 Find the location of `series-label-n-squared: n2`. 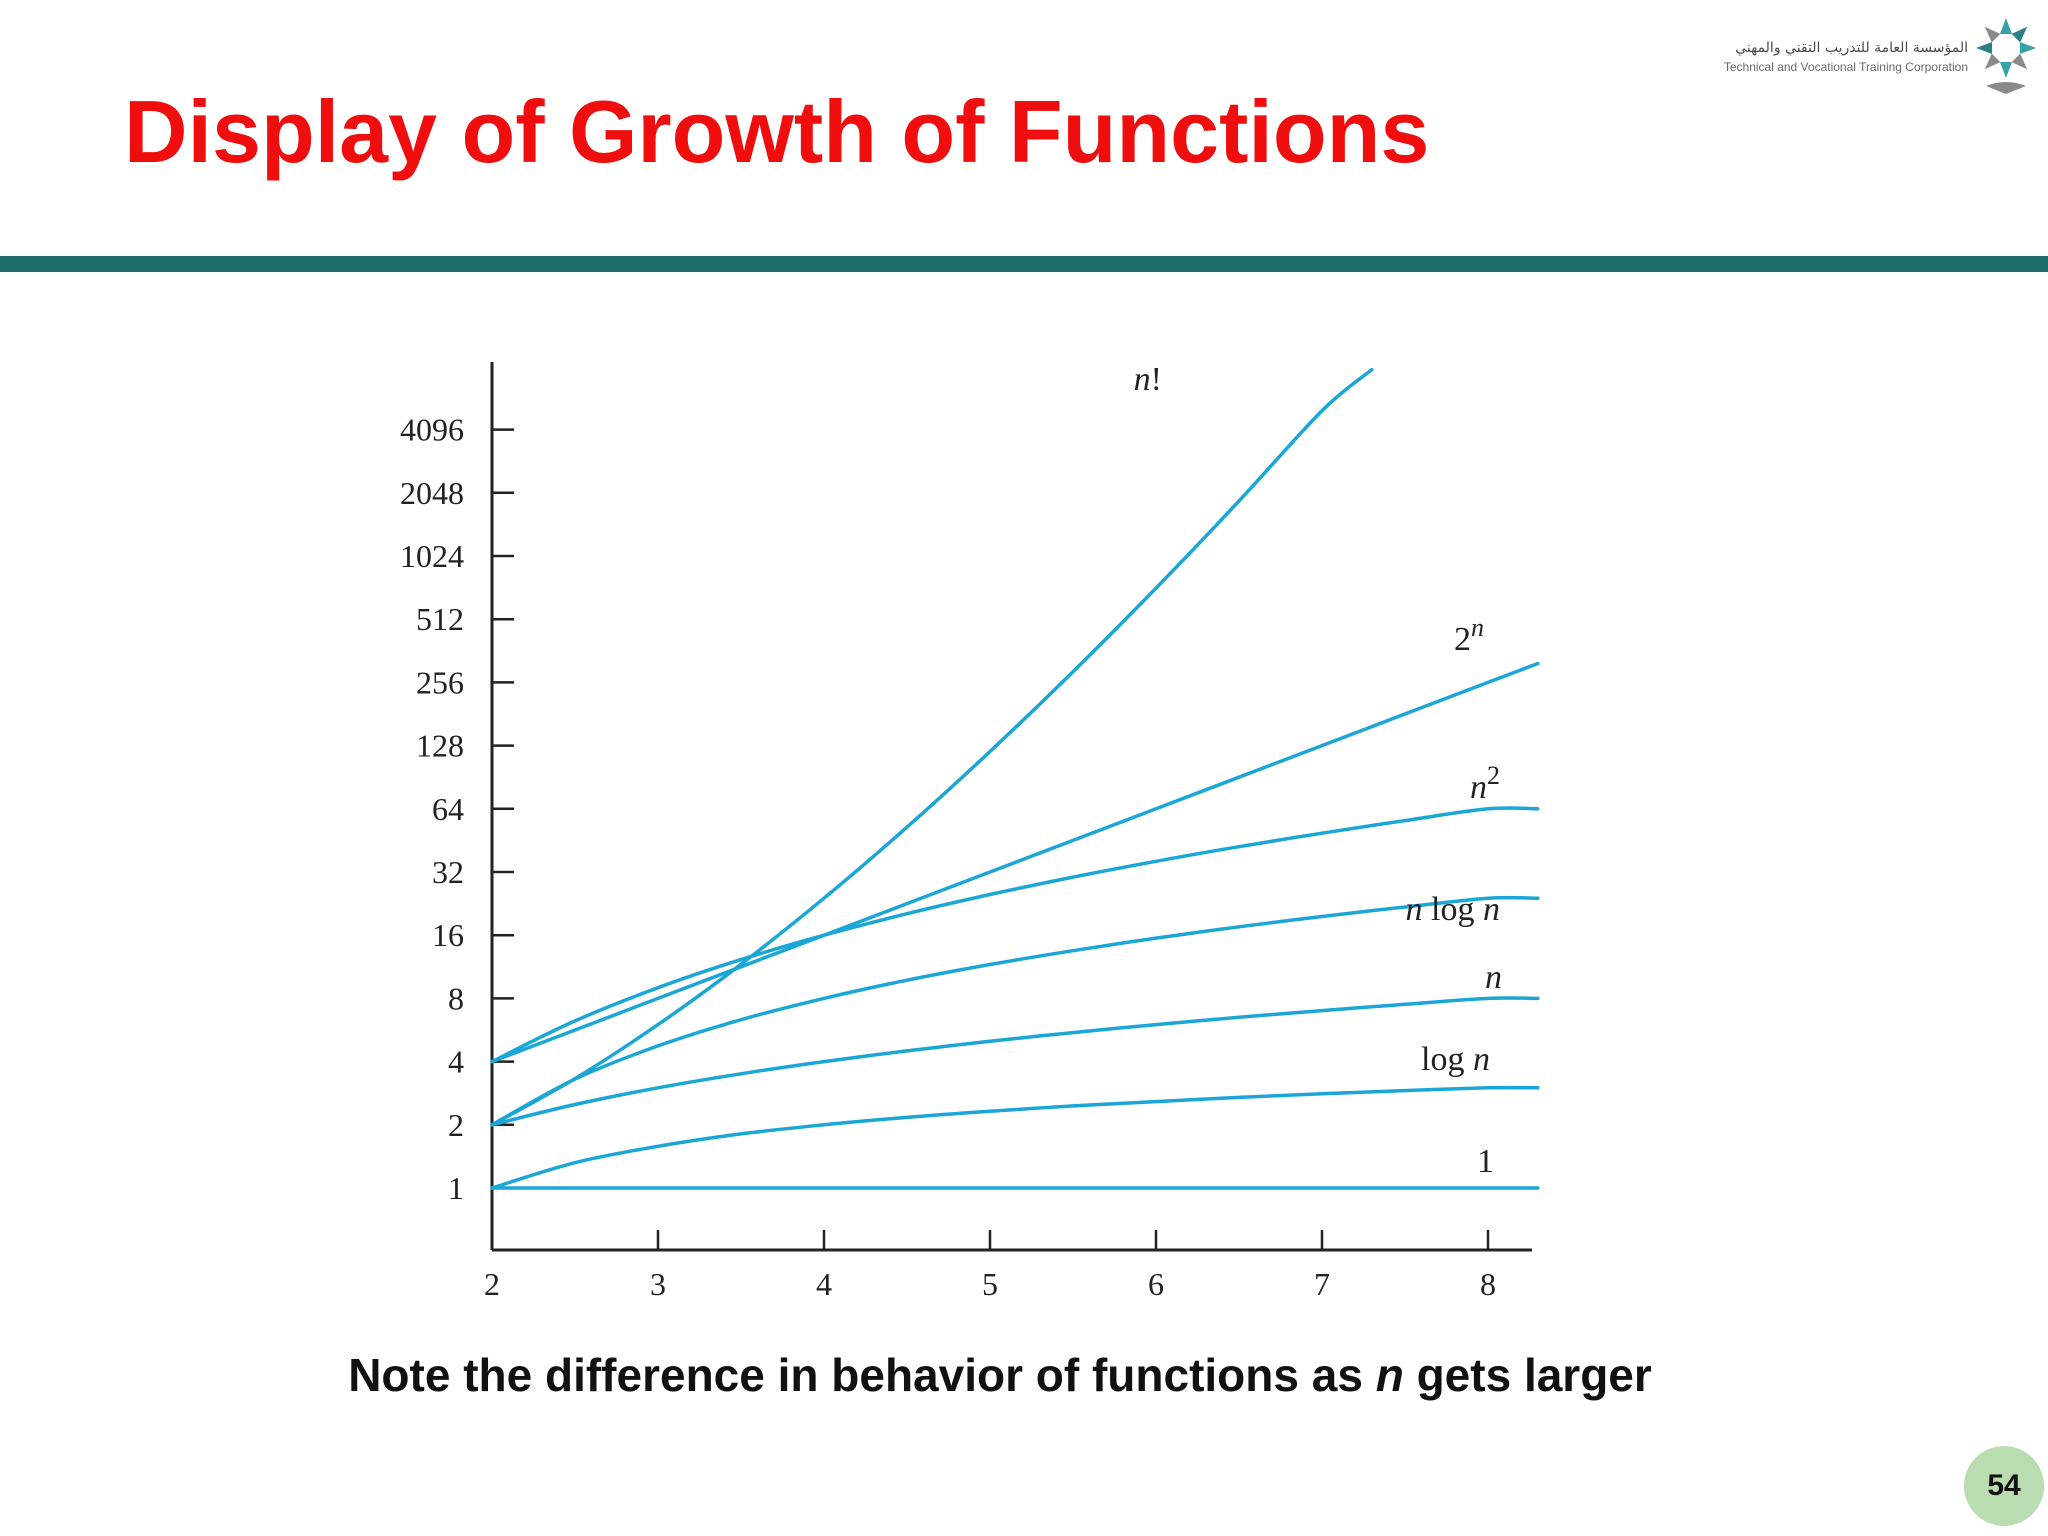

series-label-n-squared: n2 is located at coordinates (1485, 784).